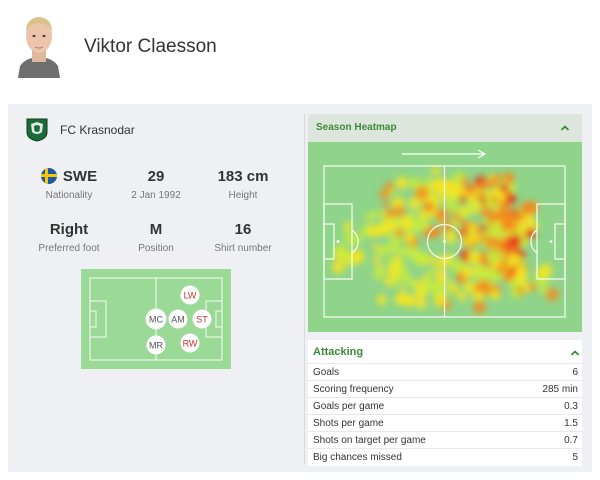 The image size is (600, 480). What do you see at coordinates (69, 195) in the screenshot?
I see `nationality-label: Nationality` at bounding box center [69, 195].